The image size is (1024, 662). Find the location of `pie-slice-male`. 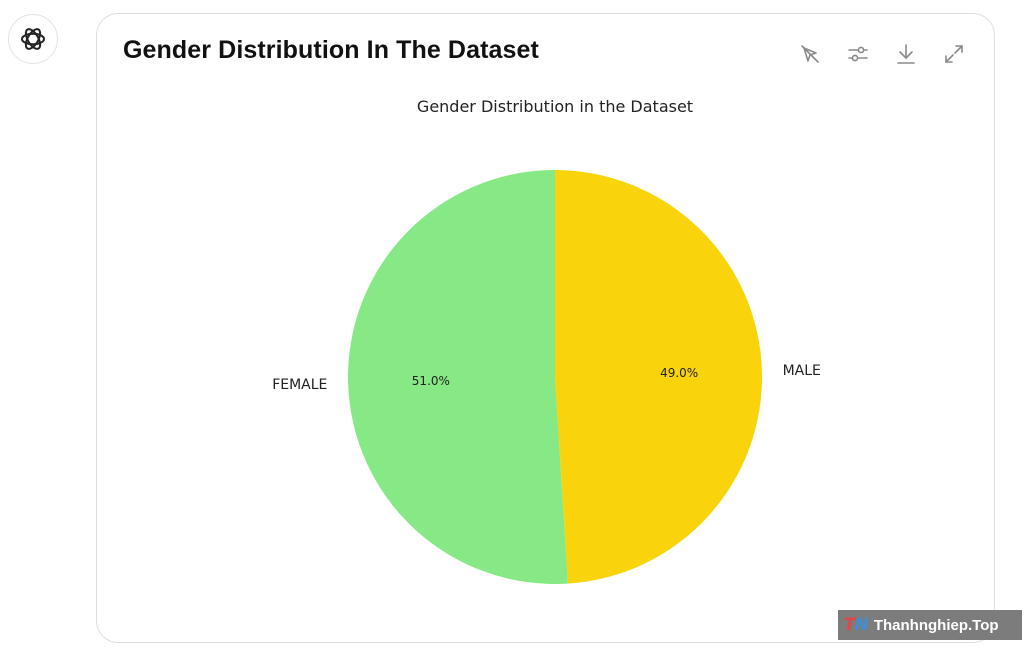

pie-slice-male is located at coordinates (659, 377).